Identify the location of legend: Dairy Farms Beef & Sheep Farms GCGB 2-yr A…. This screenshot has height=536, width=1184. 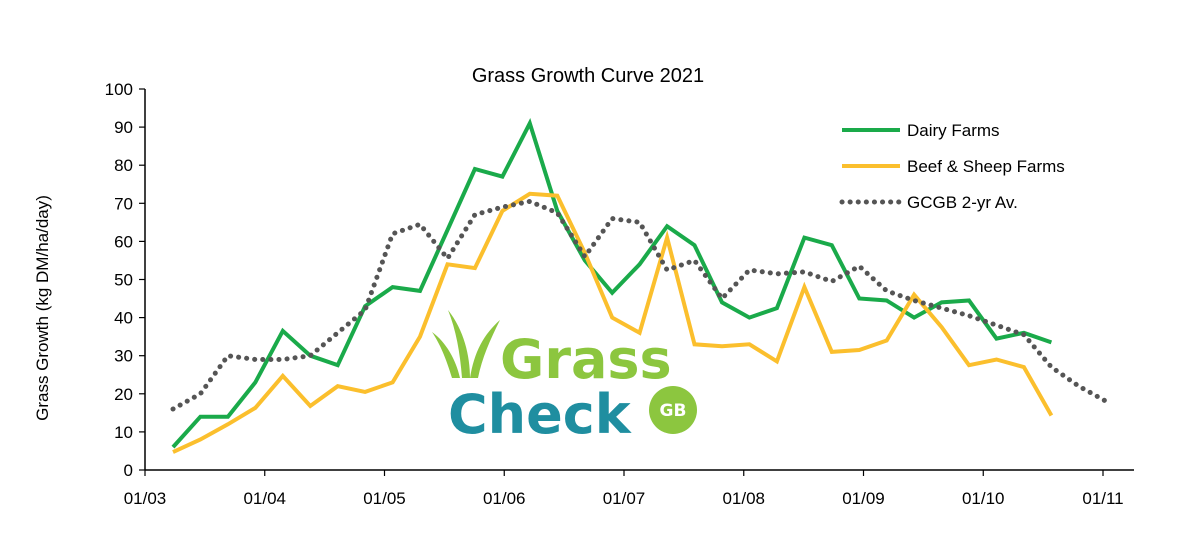
(952, 166).